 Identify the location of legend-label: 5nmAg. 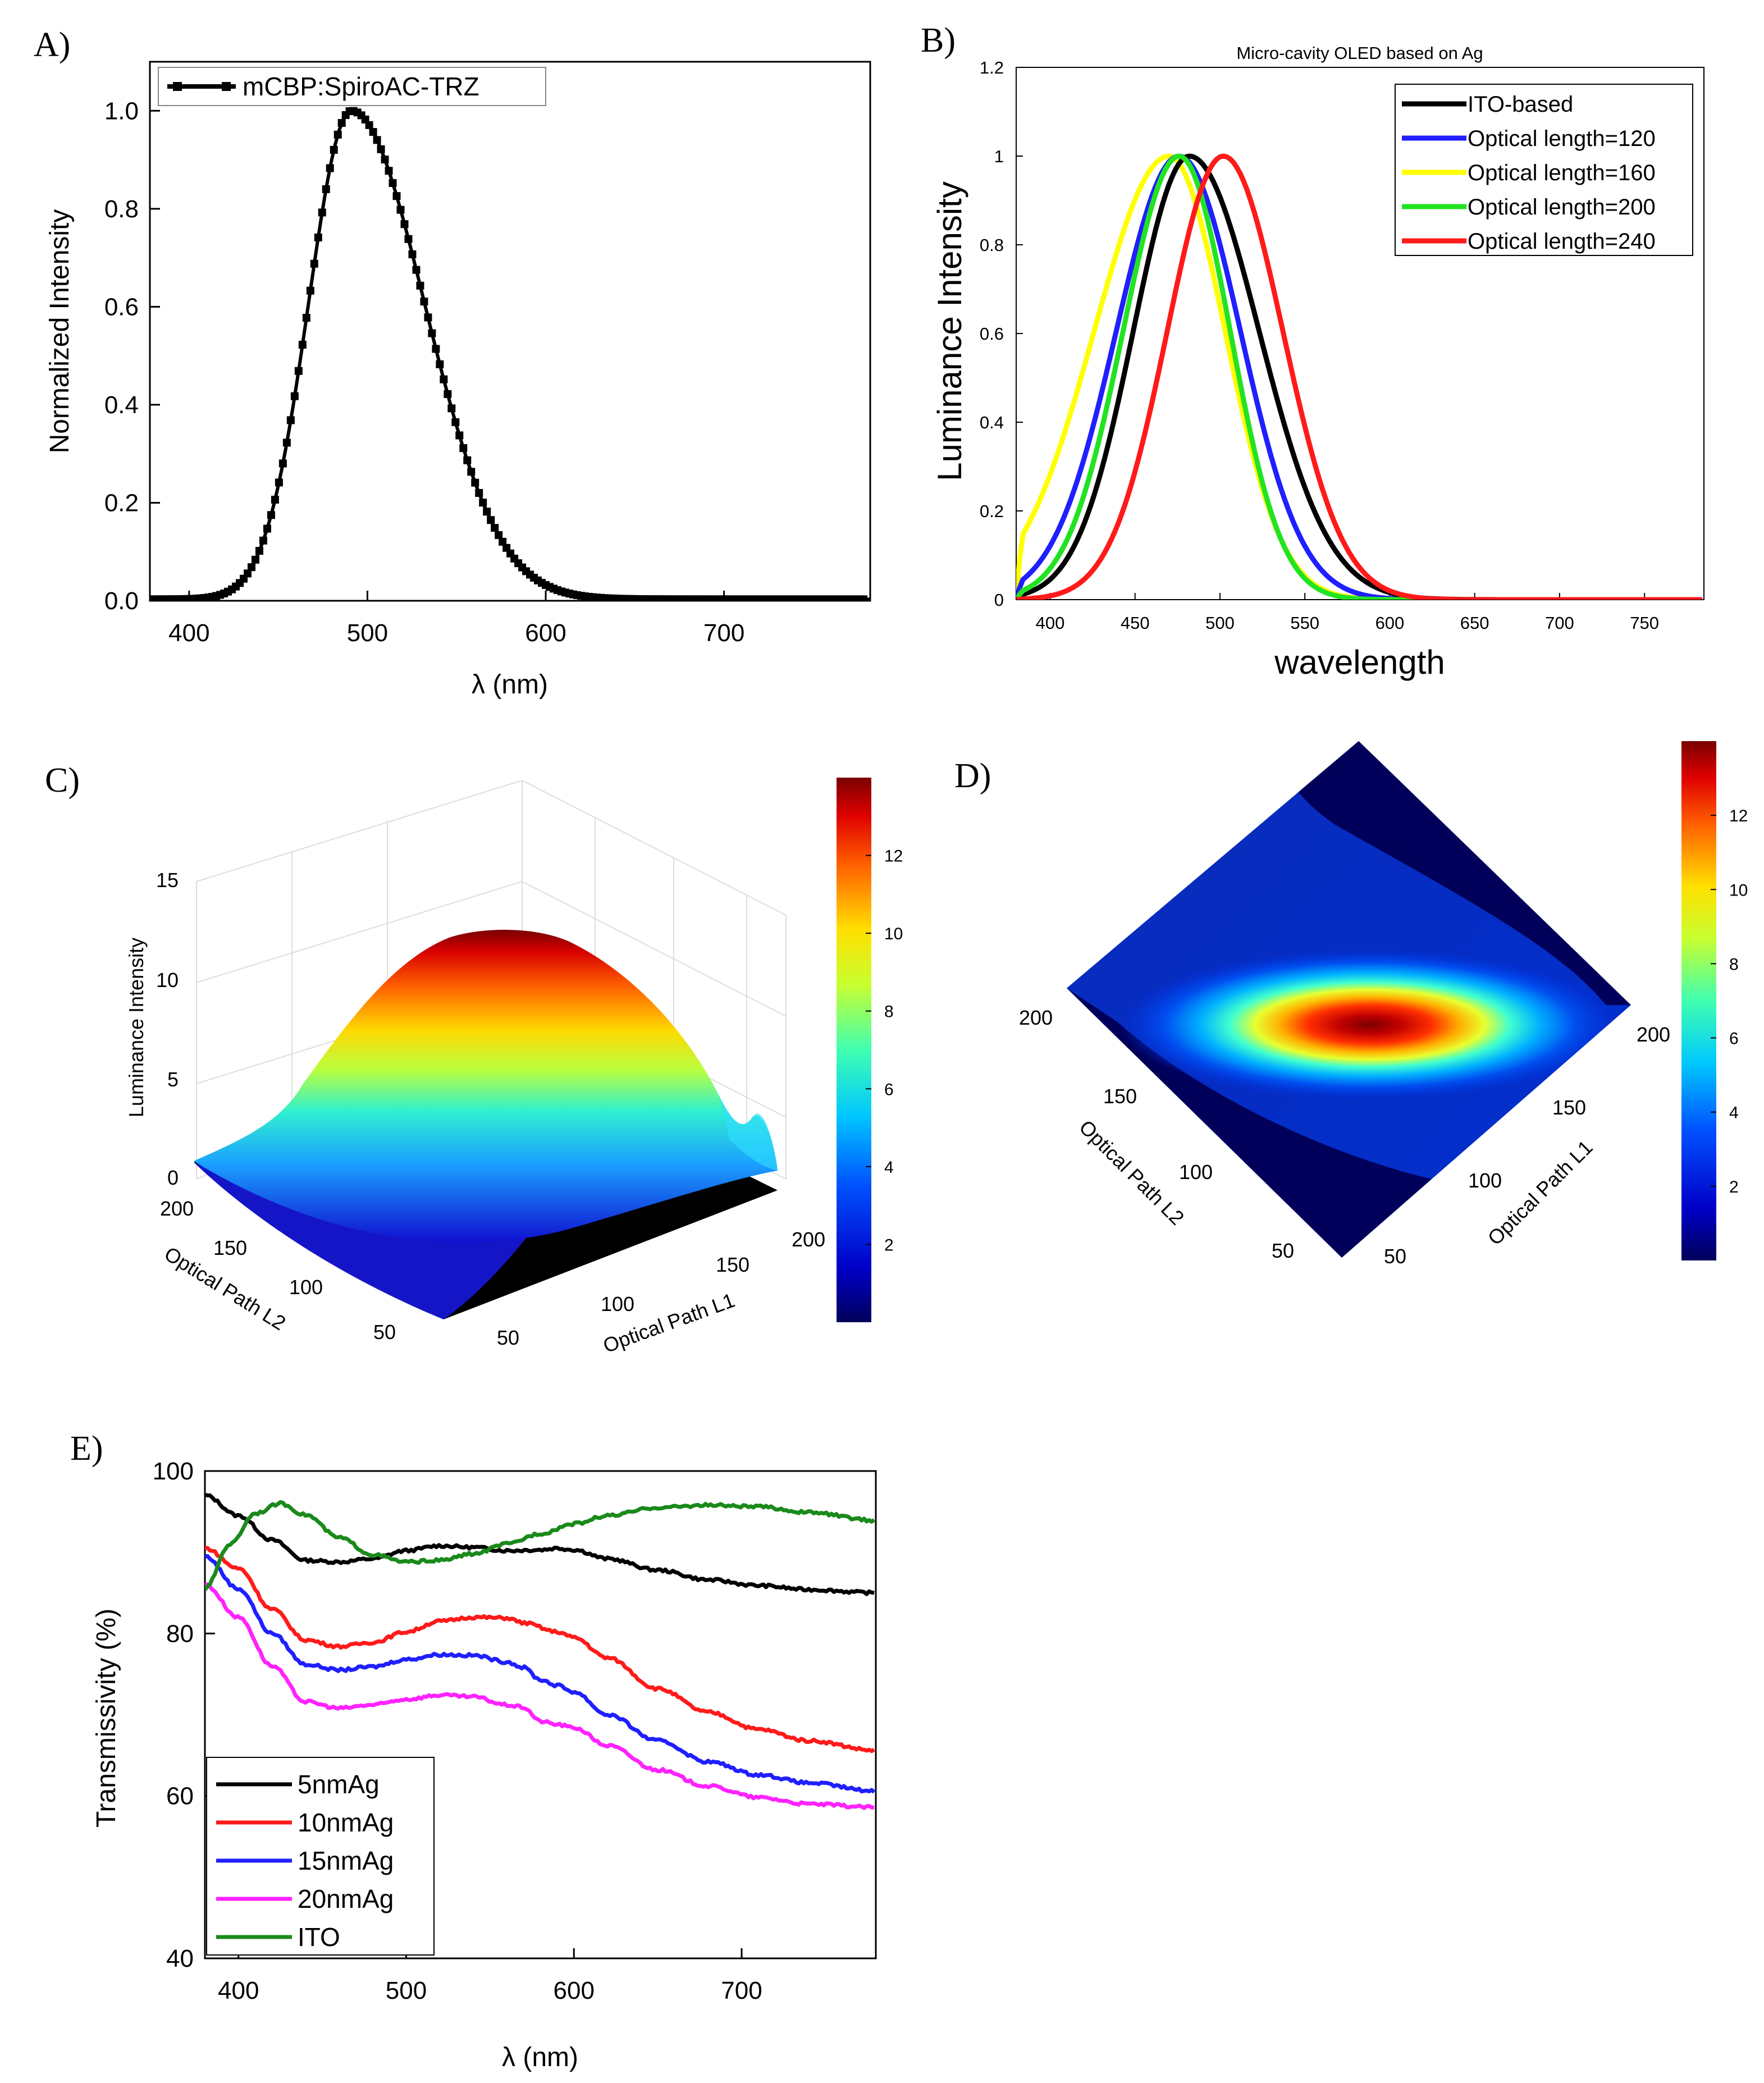
(339, 1785).